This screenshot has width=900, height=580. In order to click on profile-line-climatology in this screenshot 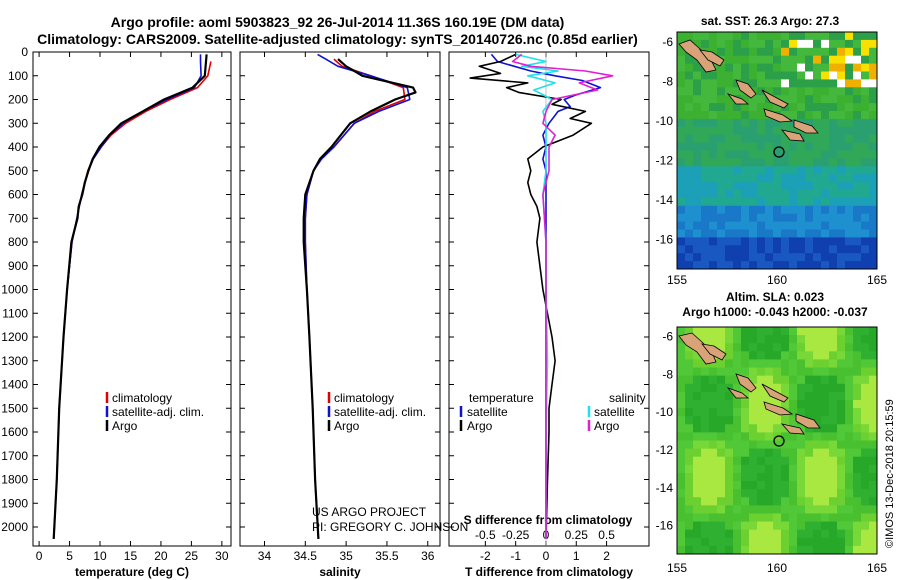, I will do `click(355, 298)`.